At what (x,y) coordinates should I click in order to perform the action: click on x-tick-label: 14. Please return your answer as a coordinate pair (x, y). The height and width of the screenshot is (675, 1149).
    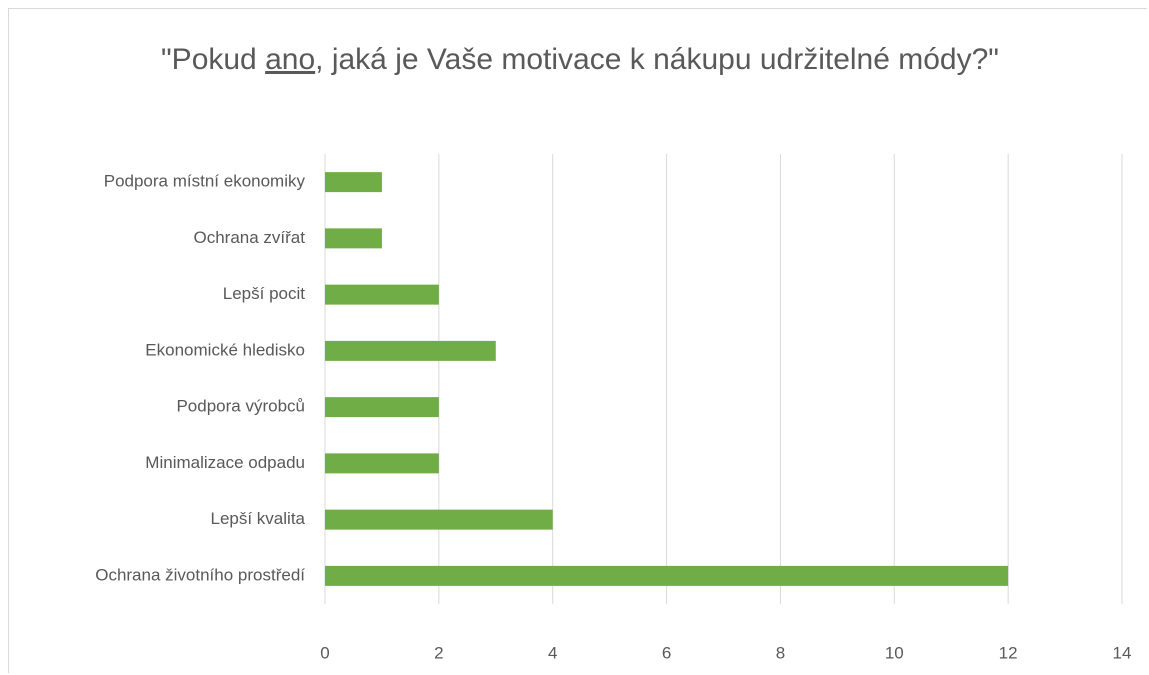
    Looking at the image, I should click on (1122, 652).